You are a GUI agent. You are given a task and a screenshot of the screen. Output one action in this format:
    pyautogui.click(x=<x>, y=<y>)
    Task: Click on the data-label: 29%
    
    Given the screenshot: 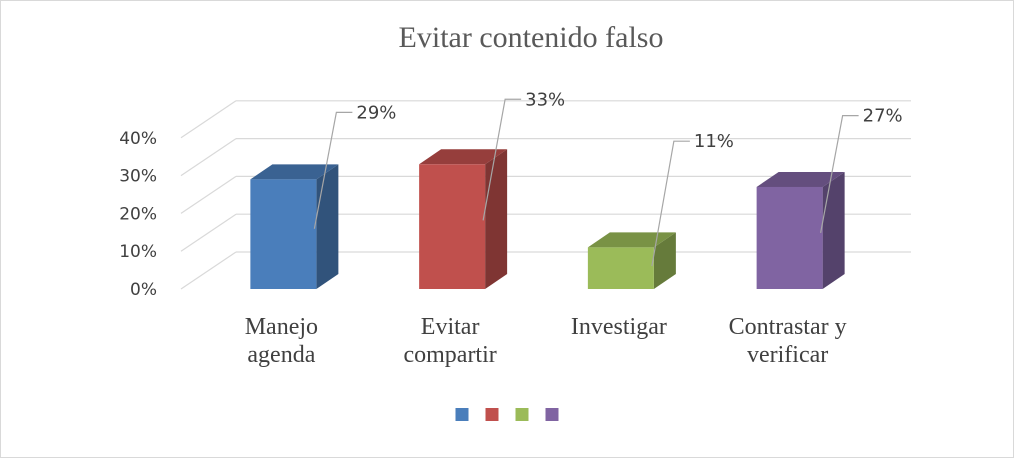 What is the action you would take?
    pyautogui.click(x=376, y=112)
    